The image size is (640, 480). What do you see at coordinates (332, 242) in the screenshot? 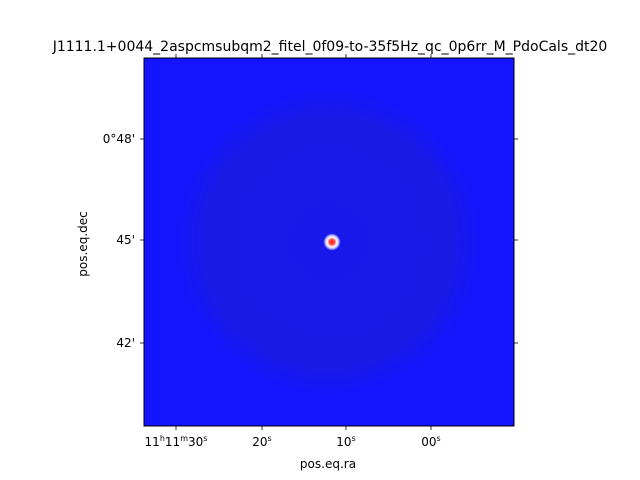
I see `point-source` at bounding box center [332, 242].